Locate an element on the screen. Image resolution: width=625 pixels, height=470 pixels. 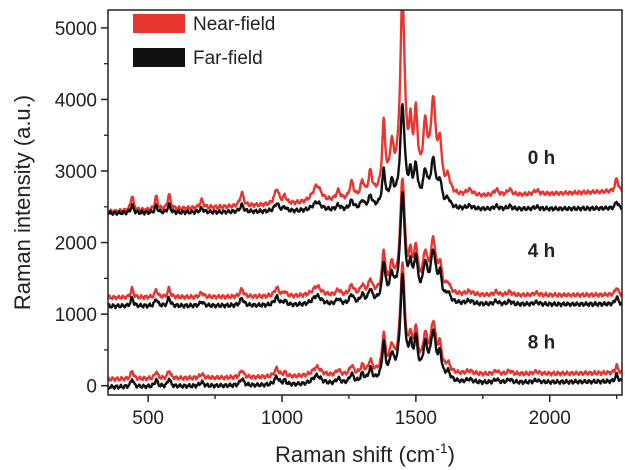
x-axis-title-superscript: -1 is located at coordinates (441, 448).